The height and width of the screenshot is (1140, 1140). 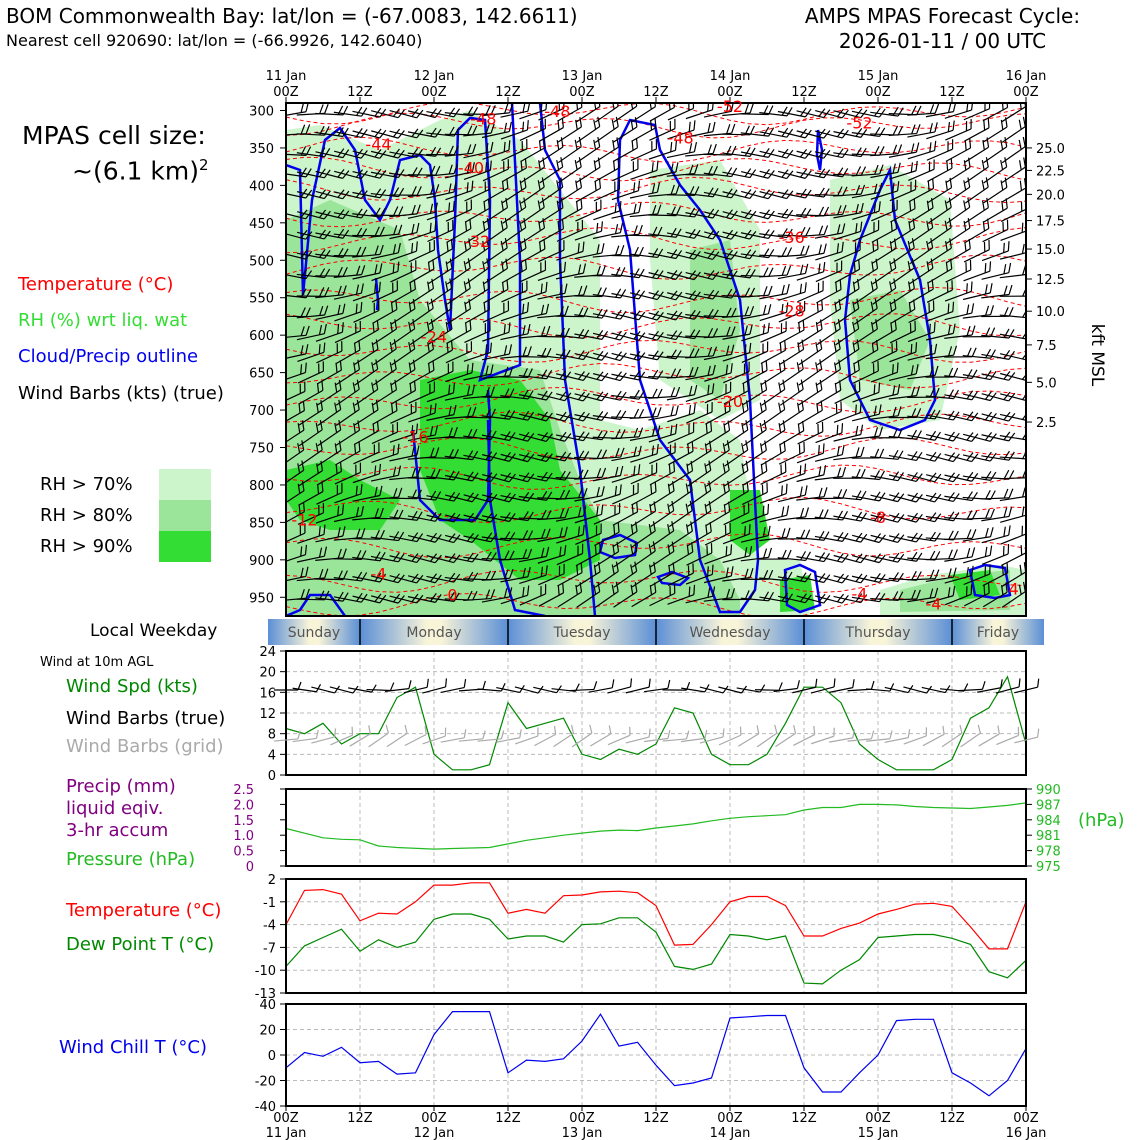 I want to click on legend-precip-3: 3-hr accum, so click(x=117, y=830).